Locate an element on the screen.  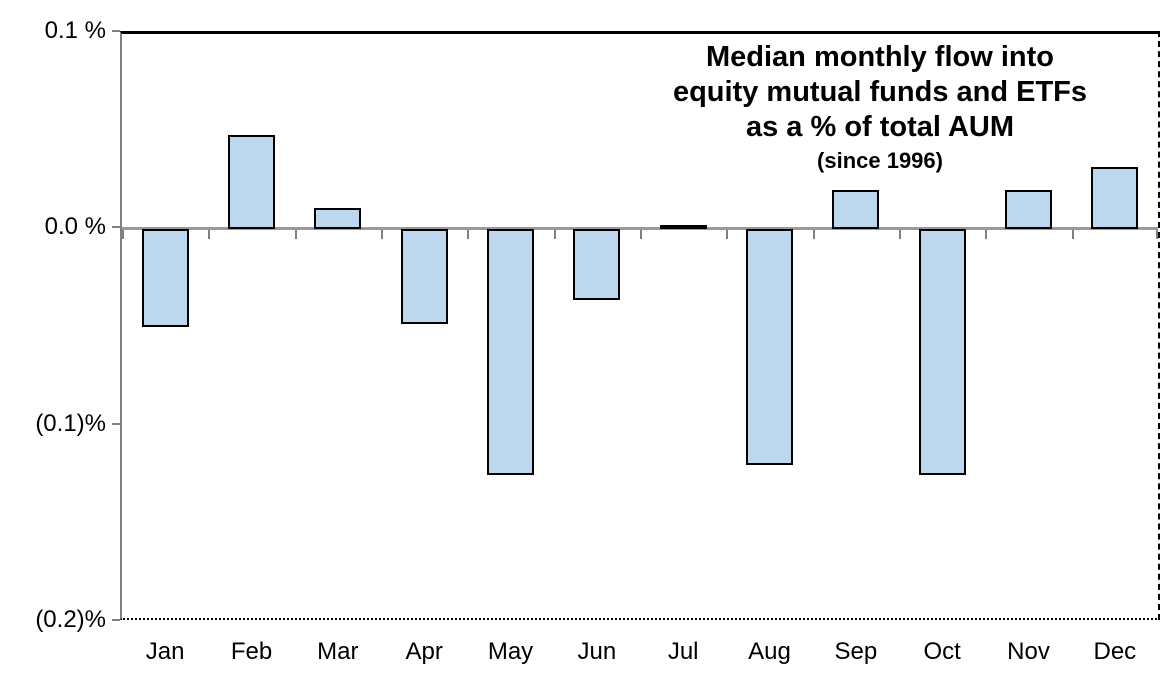
y-axis-label: 0.0 % is located at coordinates (75, 227).